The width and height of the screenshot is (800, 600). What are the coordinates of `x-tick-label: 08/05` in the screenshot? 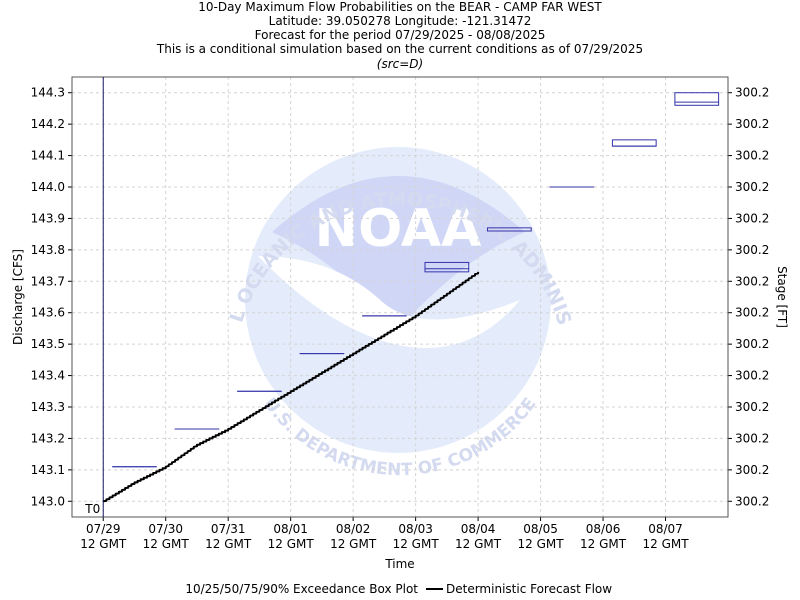 It's located at (540, 529).